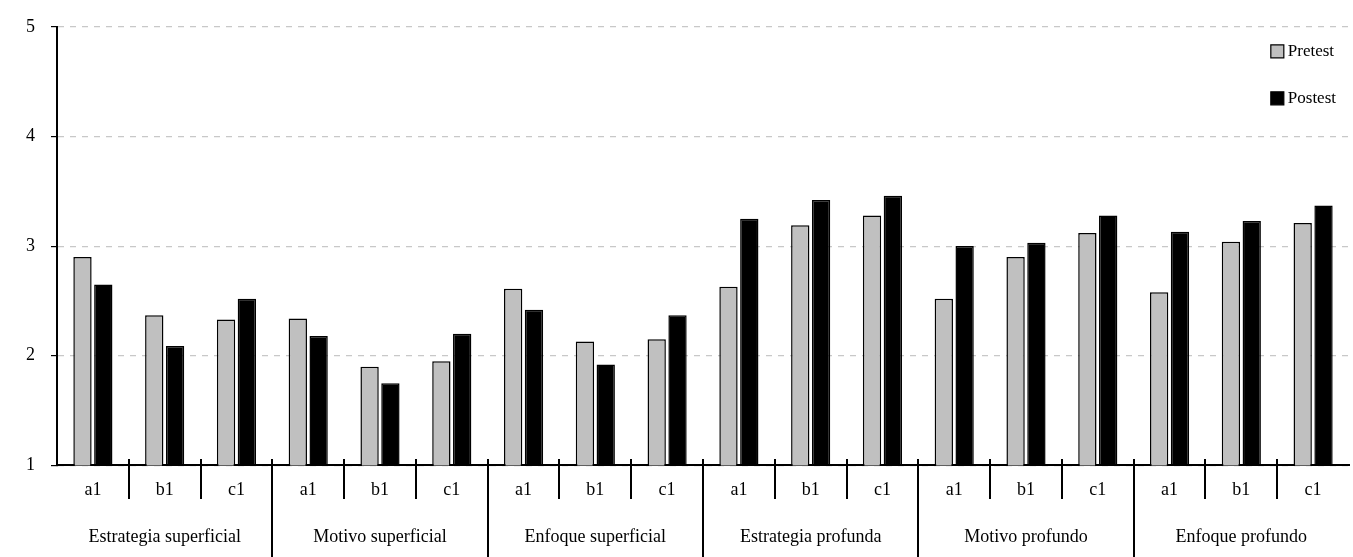 This screenshot has width=1353, height=557. What do you see at coordinates (164, 536) in the screenshot?
I see `text: Estrategia superficial` at bounding box center [164, 536].